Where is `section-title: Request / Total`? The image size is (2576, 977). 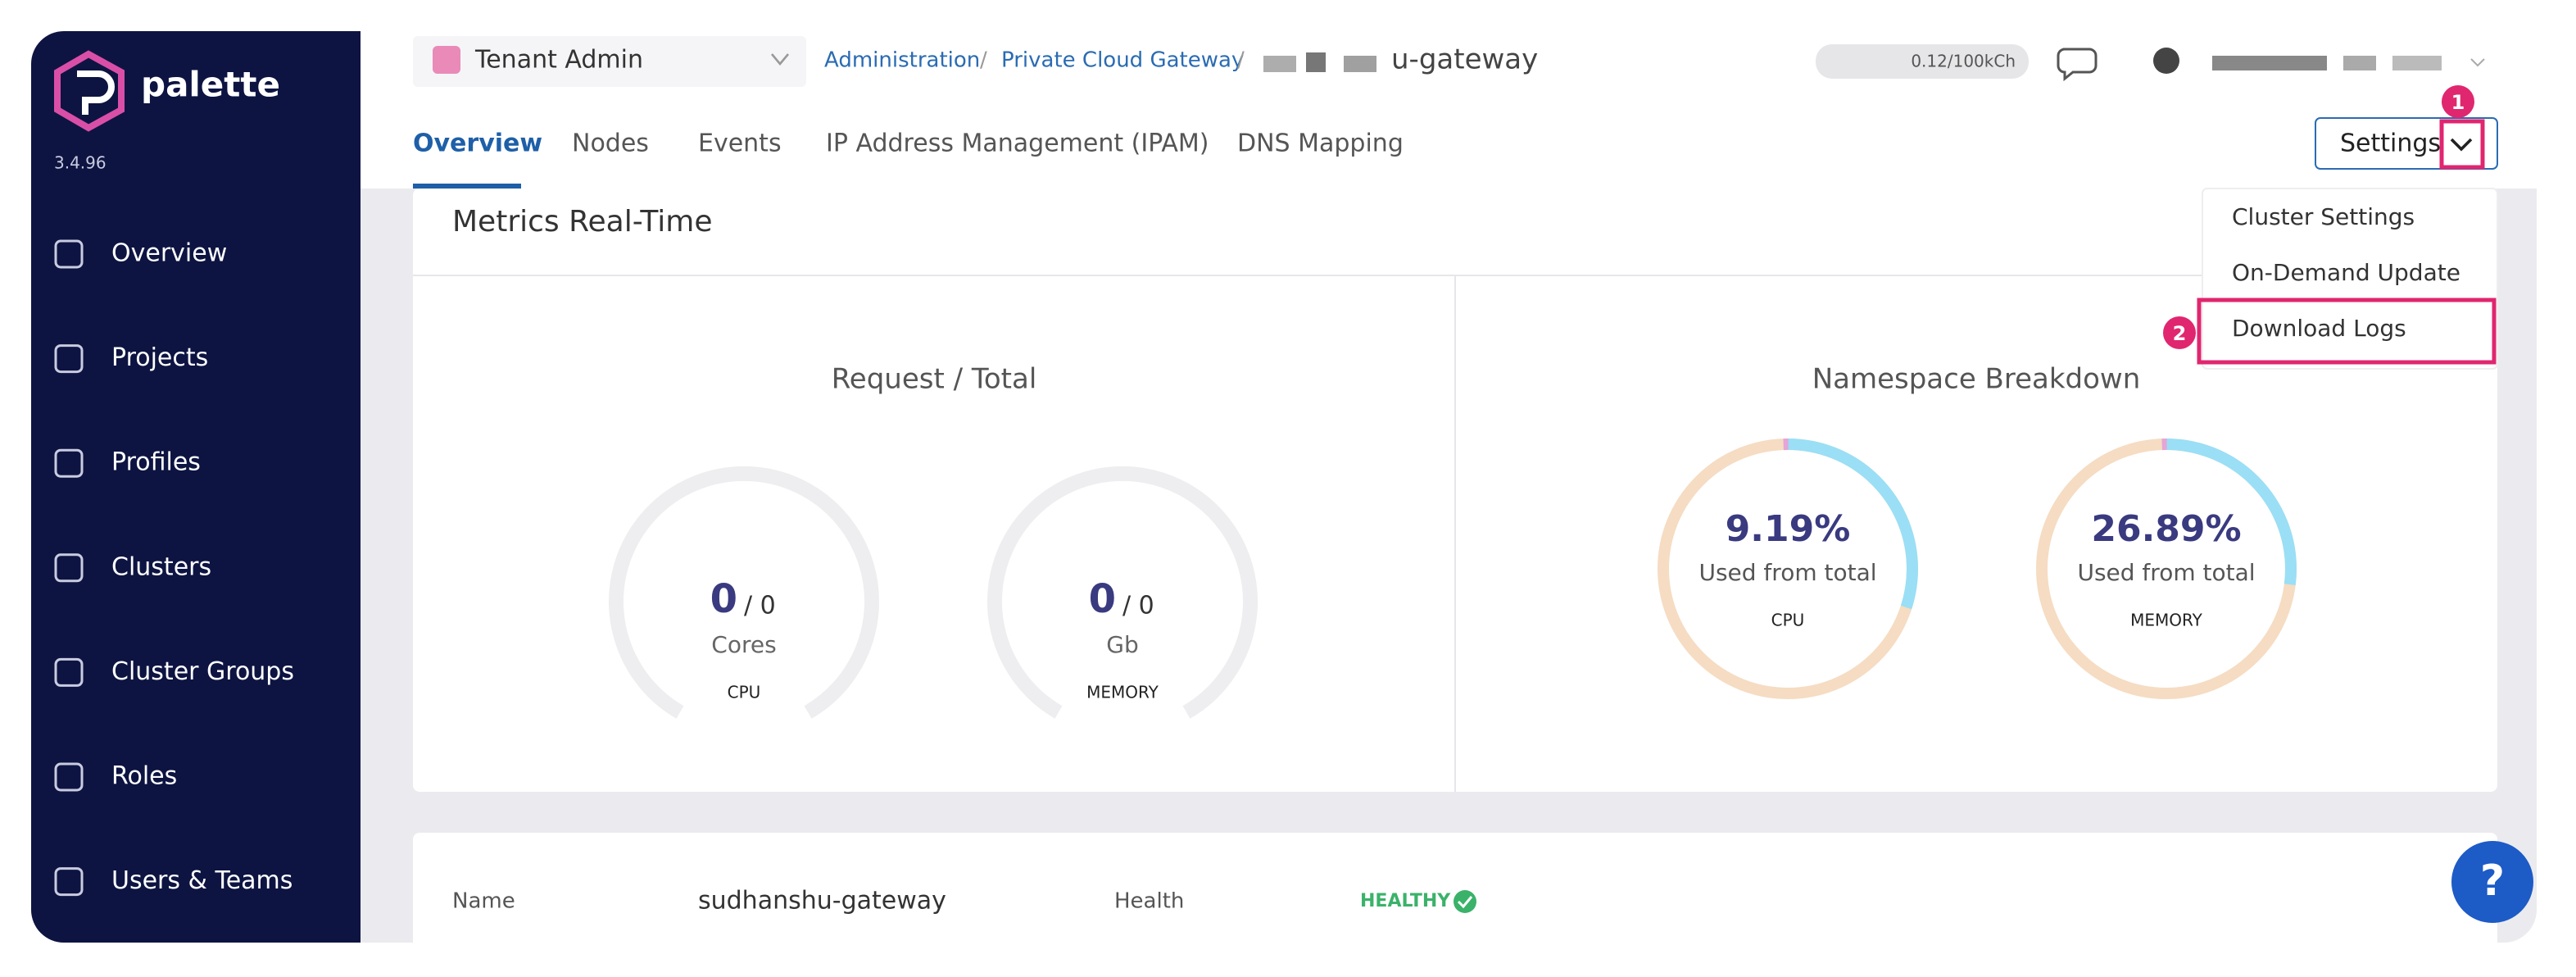 section-title: Request / Total is located at coordinates (934, 380).